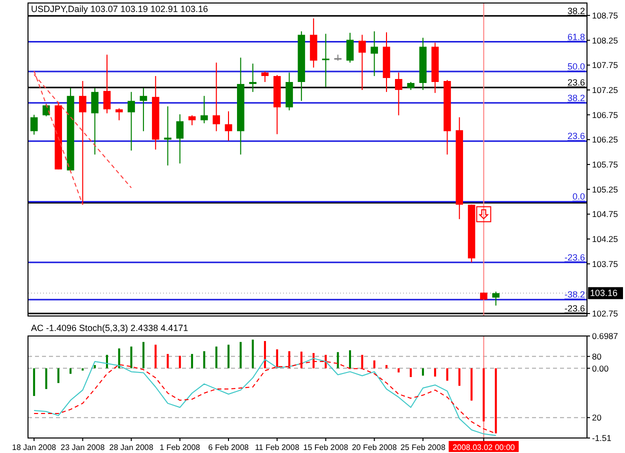 The width and height of the screenshot is (625, 453). Describe the element at coordinates (578, 197) in the screenshot. I see `annotation: 0.0` at that location.